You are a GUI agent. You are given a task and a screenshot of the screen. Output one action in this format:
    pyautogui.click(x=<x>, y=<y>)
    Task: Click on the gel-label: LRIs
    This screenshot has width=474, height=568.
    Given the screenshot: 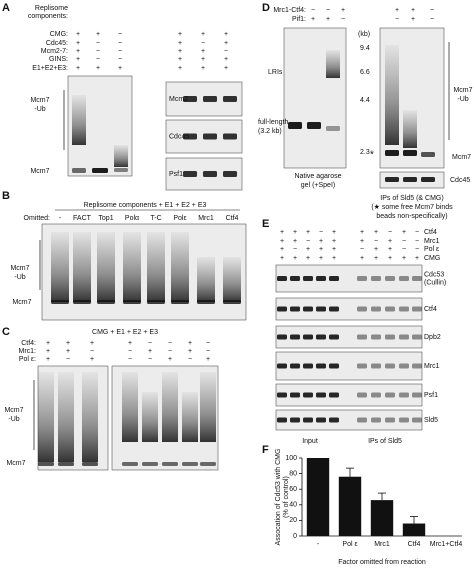 What is the action you would take?
    pyautogui.click(x=275, y=72)
    